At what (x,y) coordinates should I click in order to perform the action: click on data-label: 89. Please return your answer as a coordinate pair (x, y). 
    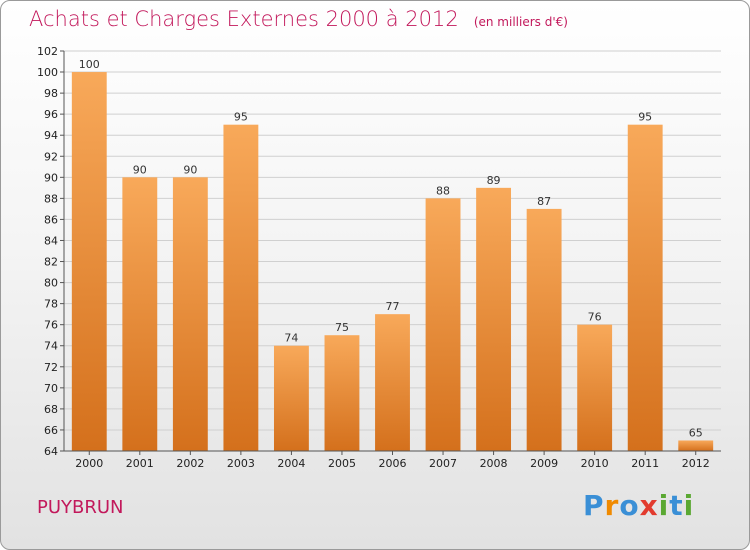
    Looking at the image, I should click on (494, 180).